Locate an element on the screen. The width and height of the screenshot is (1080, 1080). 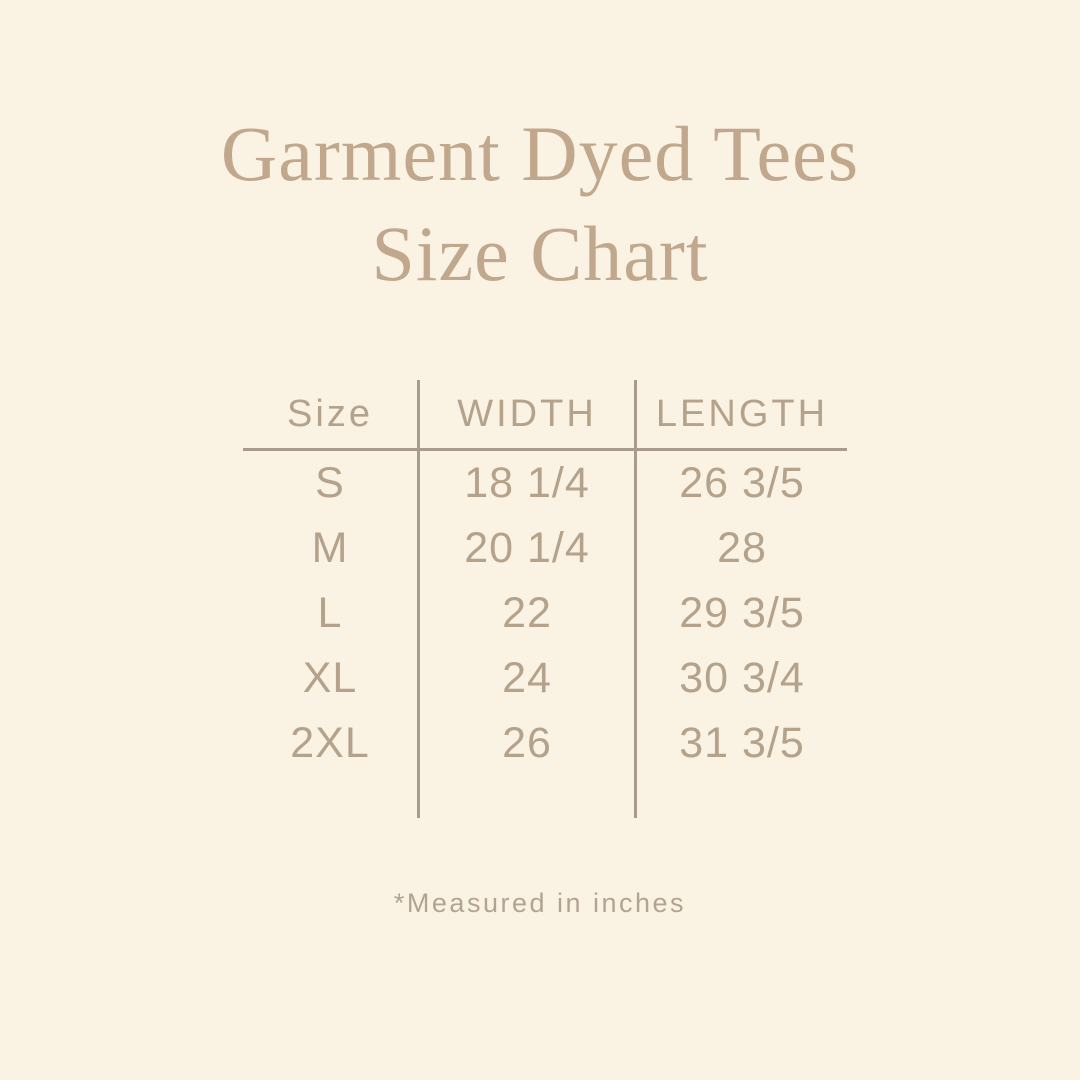
length-value: 29 3/5 is located at coordinates (742, 613).